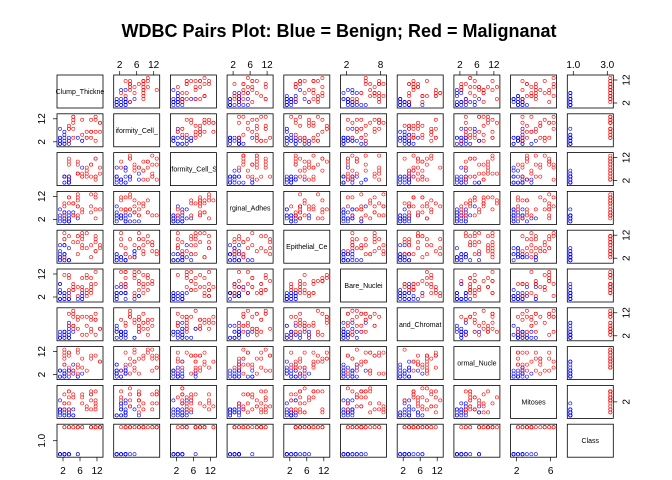  Describe the element at coordinates (517, 471) in the screenshot. I see `bottom-tick-label: 2` at that location.